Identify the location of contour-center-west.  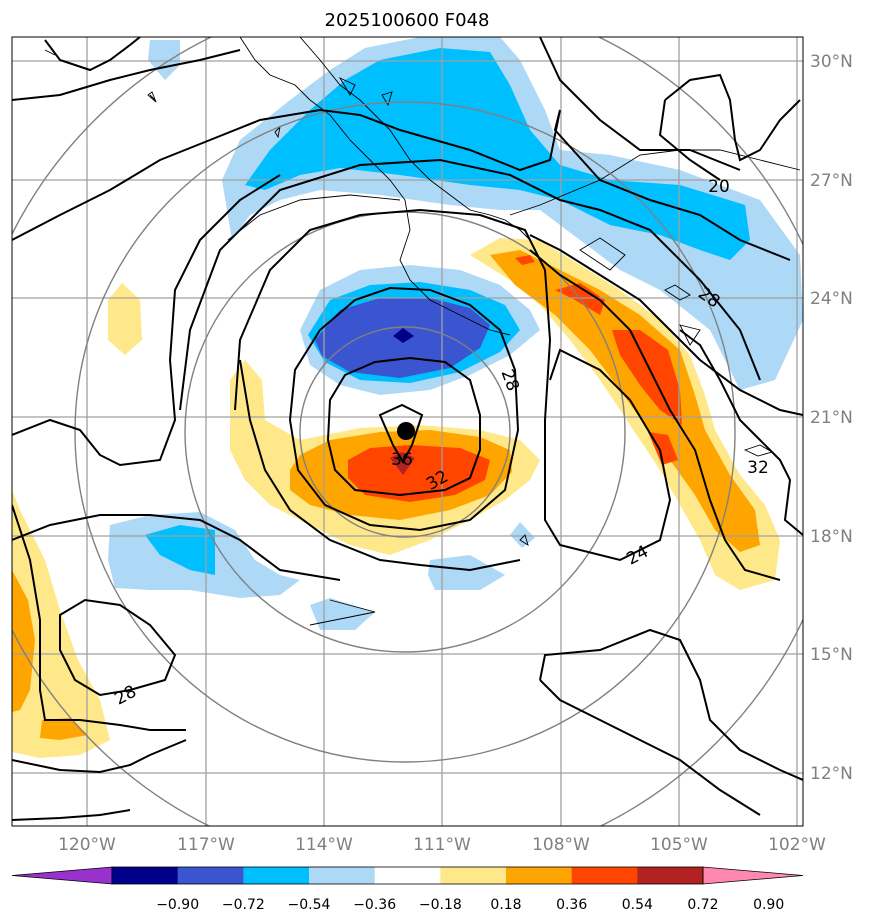
(380, 465).